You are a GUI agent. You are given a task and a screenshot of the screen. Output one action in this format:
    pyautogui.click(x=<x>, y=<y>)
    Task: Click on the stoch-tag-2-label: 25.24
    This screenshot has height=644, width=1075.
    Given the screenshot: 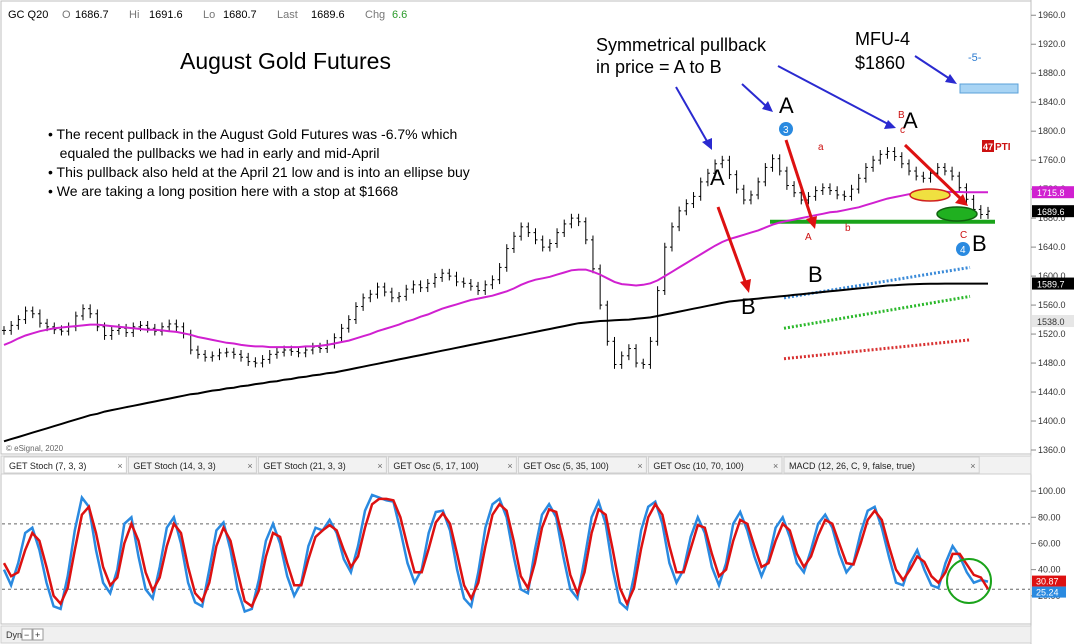 What is the action you would take?
    pyautogui.click(x=1047, y=593)
    